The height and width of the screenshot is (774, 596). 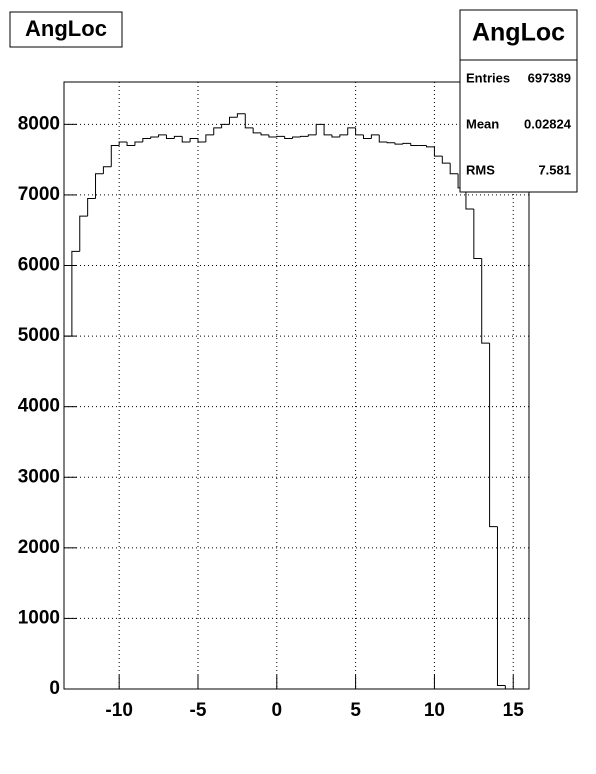 What do you see at coordinates (198, 710) in the screenshot?
I see `x-tick-label: -5` at bounding box center [198, 710].